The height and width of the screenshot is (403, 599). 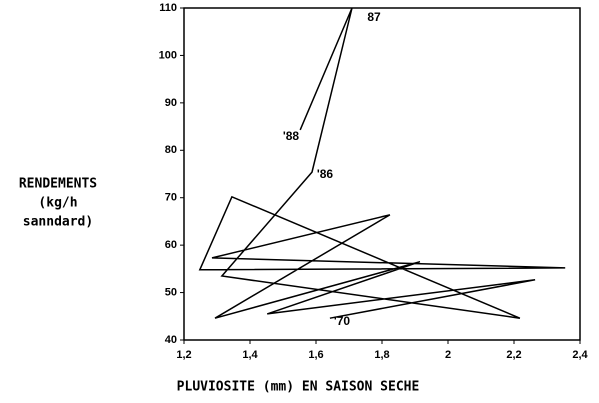 I want to click on annotation: 87, so click(x=374, y=17).